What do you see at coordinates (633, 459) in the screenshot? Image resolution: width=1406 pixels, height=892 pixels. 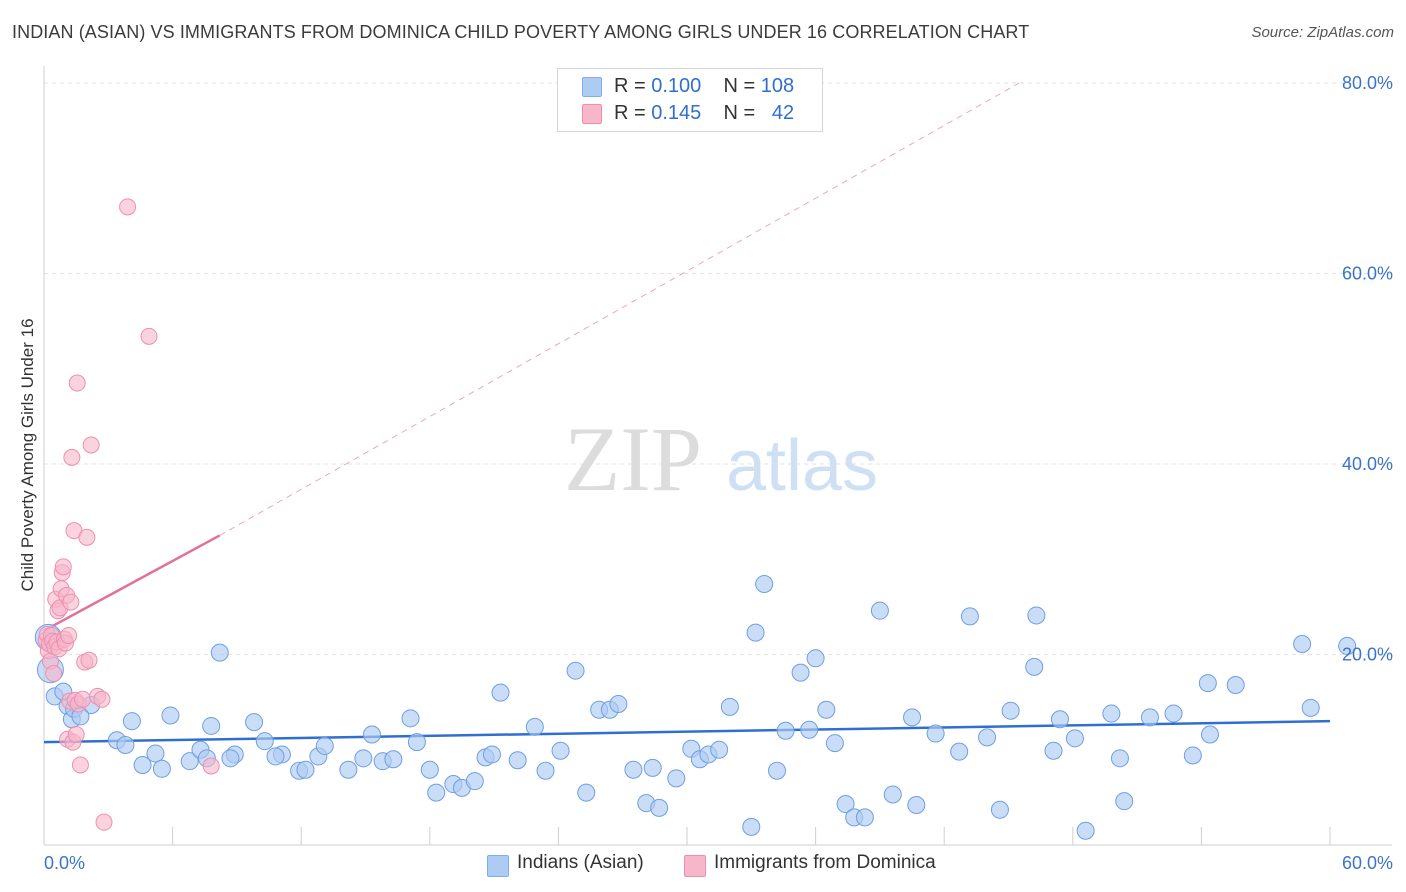 I see `watermark-zip: ZIP` at bounding box center [633, 459].